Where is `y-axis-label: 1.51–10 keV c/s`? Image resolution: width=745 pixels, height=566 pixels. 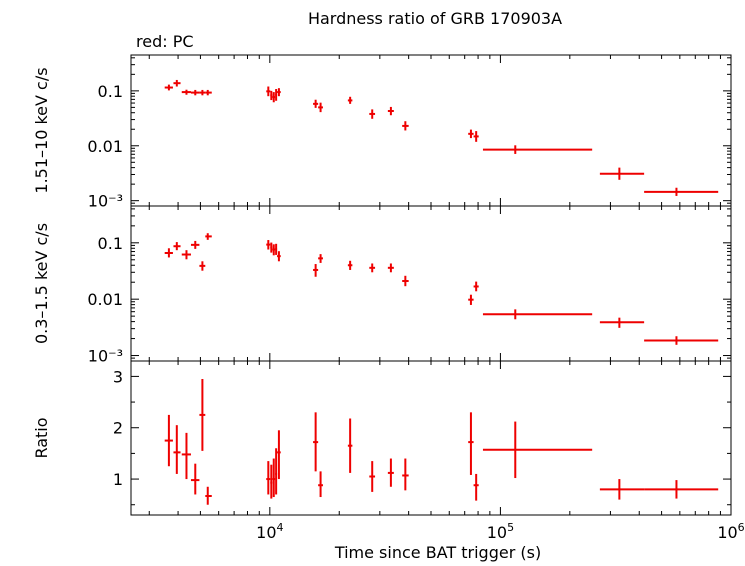 y-axis-label: 1.51–10 keV c/s is located at coordinates (41, 130).